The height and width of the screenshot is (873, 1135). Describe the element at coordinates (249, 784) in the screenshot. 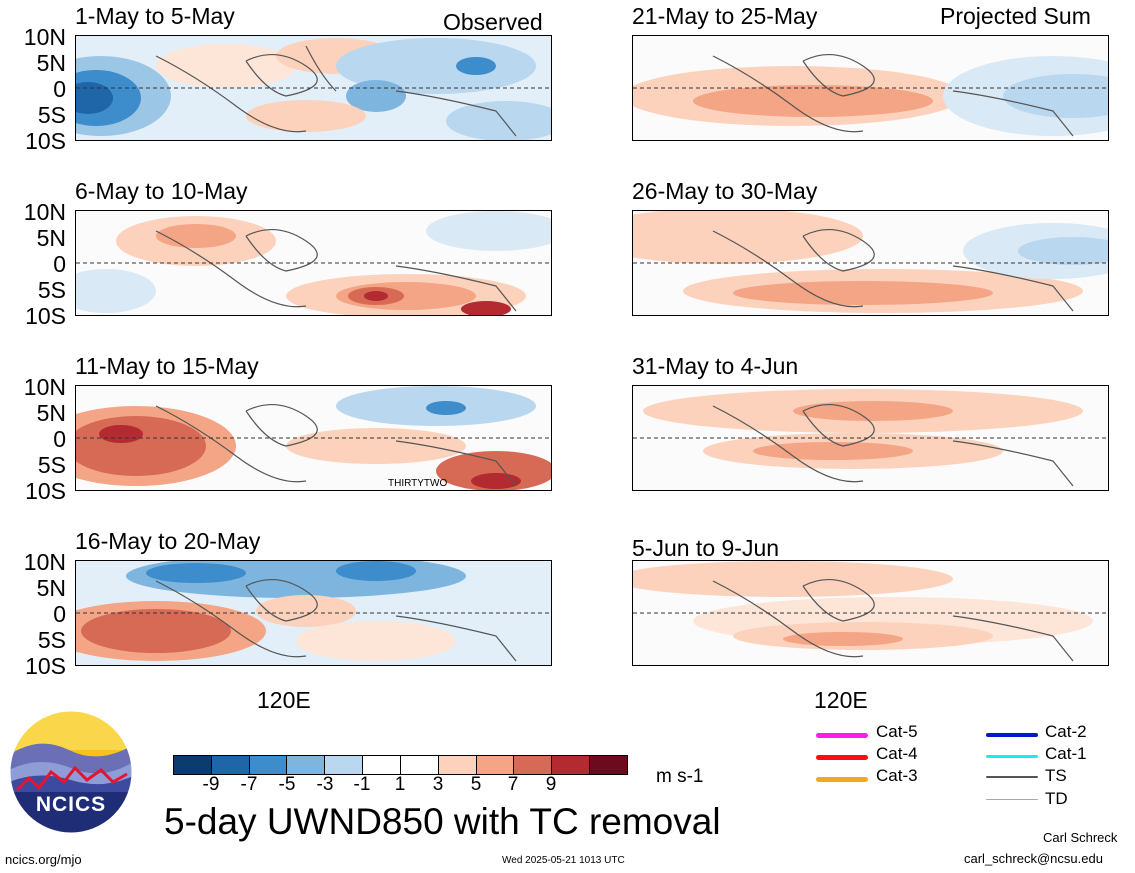

I see `colorbar-tick-label: -7` at that location.